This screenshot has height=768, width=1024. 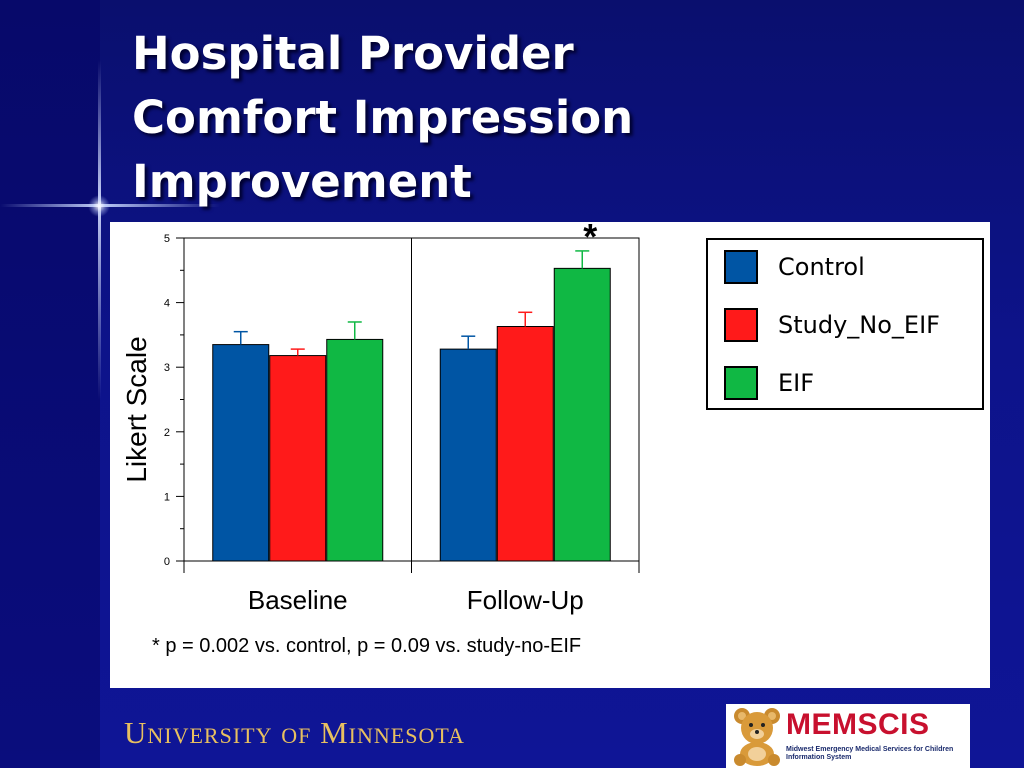 What do you see at coordinates (136, 409) in the screenshot?
I see `y-axis-label: Likert Scale` at bounding box center [136, 409].